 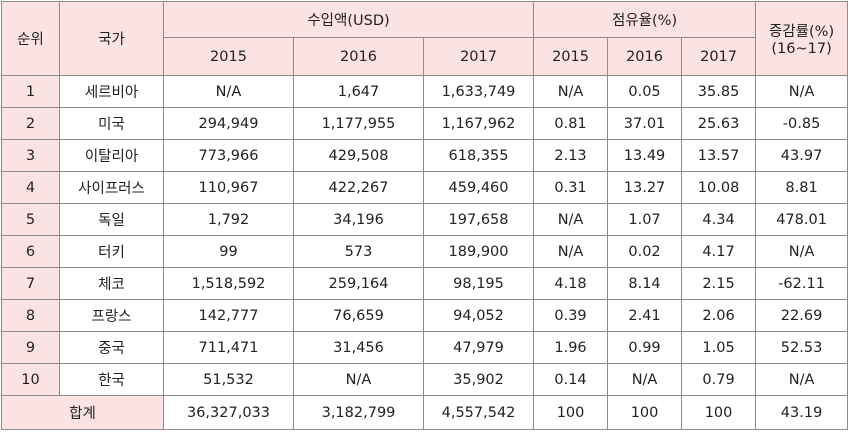 I want to click on cell-growth: 478.01, so click(x=801, y=219).